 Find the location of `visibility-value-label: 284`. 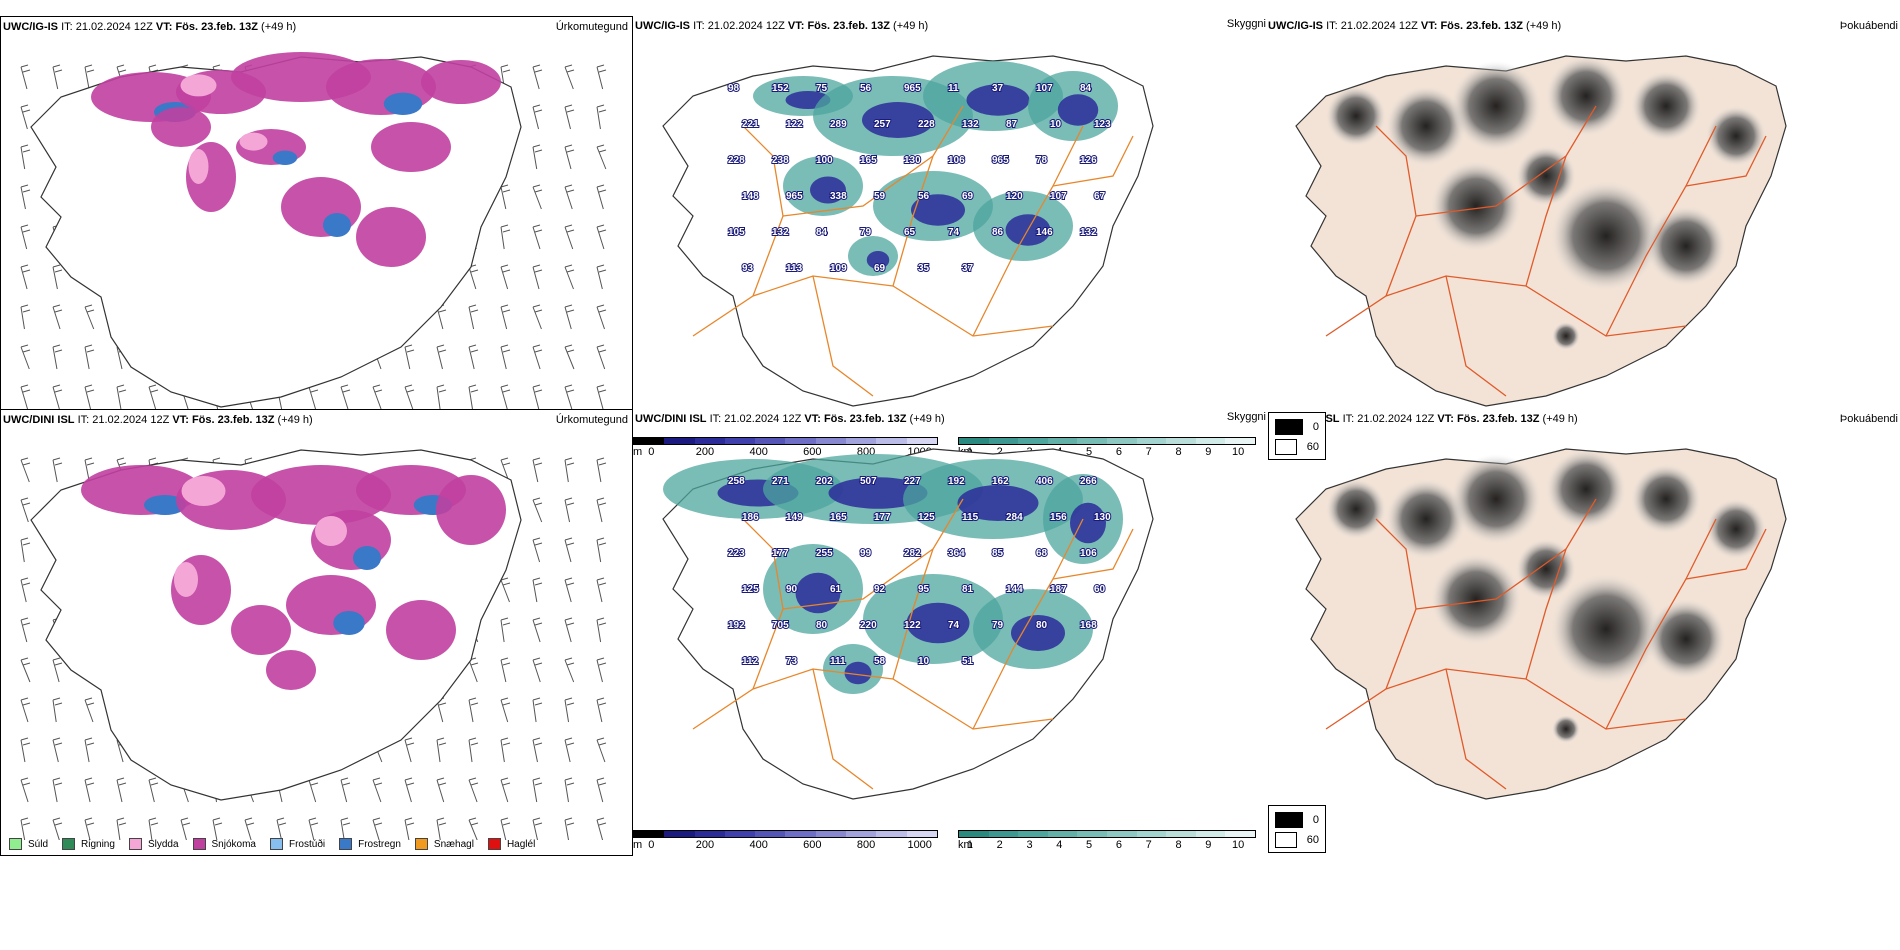

visibility-value-label: 284 is located at coordinates (1014, 517).